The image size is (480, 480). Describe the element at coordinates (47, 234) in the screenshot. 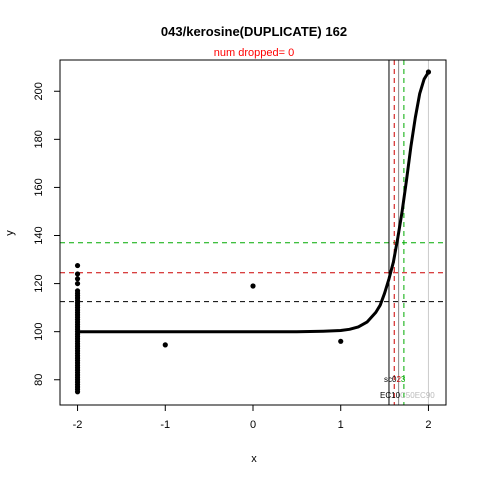

I see `y-axis: 80 100 120 140 160 180 200` at that location.